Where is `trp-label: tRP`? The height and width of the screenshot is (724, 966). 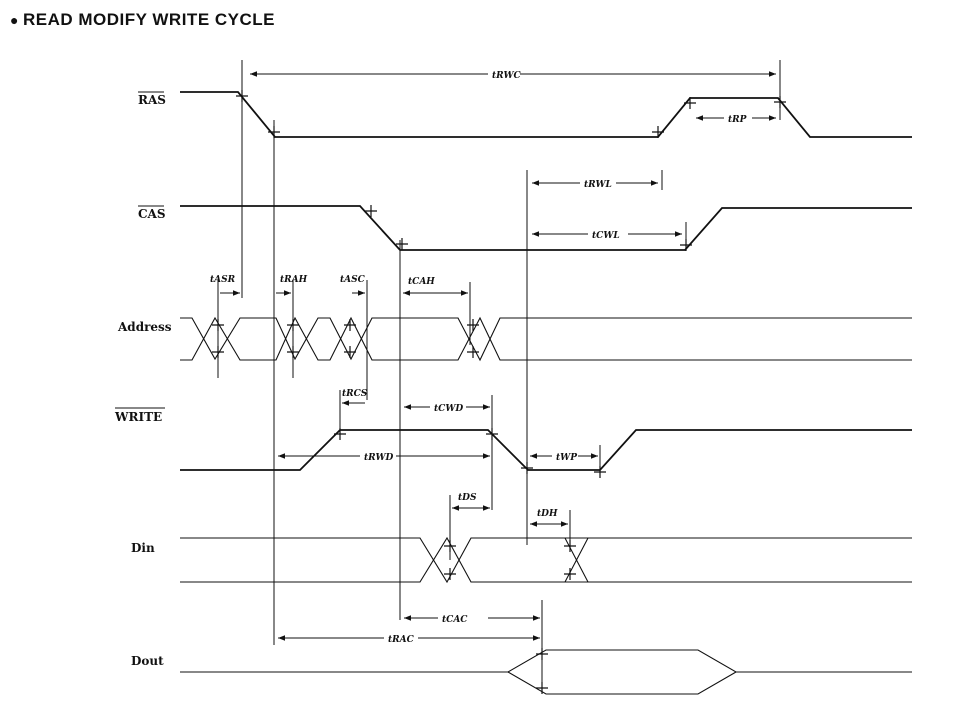 trp-label: tRP is located at coordinates (737, 120).